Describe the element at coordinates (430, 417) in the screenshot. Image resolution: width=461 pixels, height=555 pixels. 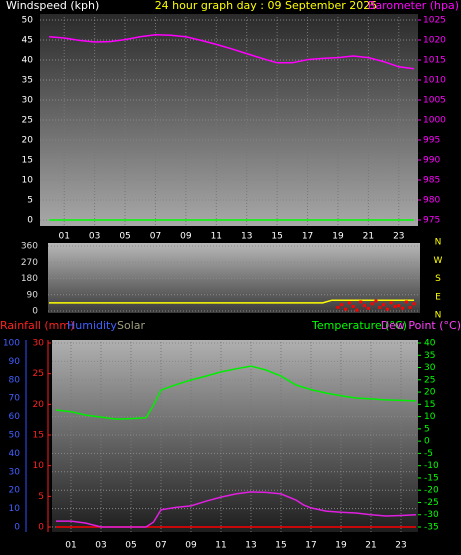
I see `y2-tick-label: 10` at that location.